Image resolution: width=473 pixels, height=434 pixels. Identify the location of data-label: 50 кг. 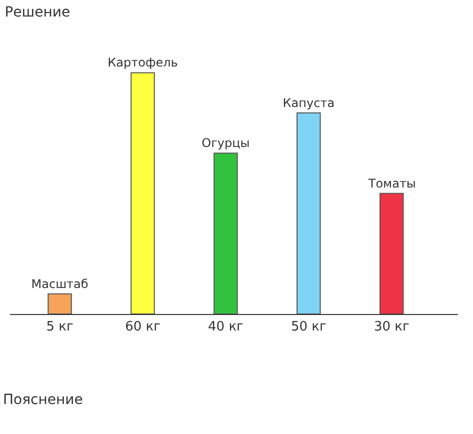
(308, 327).